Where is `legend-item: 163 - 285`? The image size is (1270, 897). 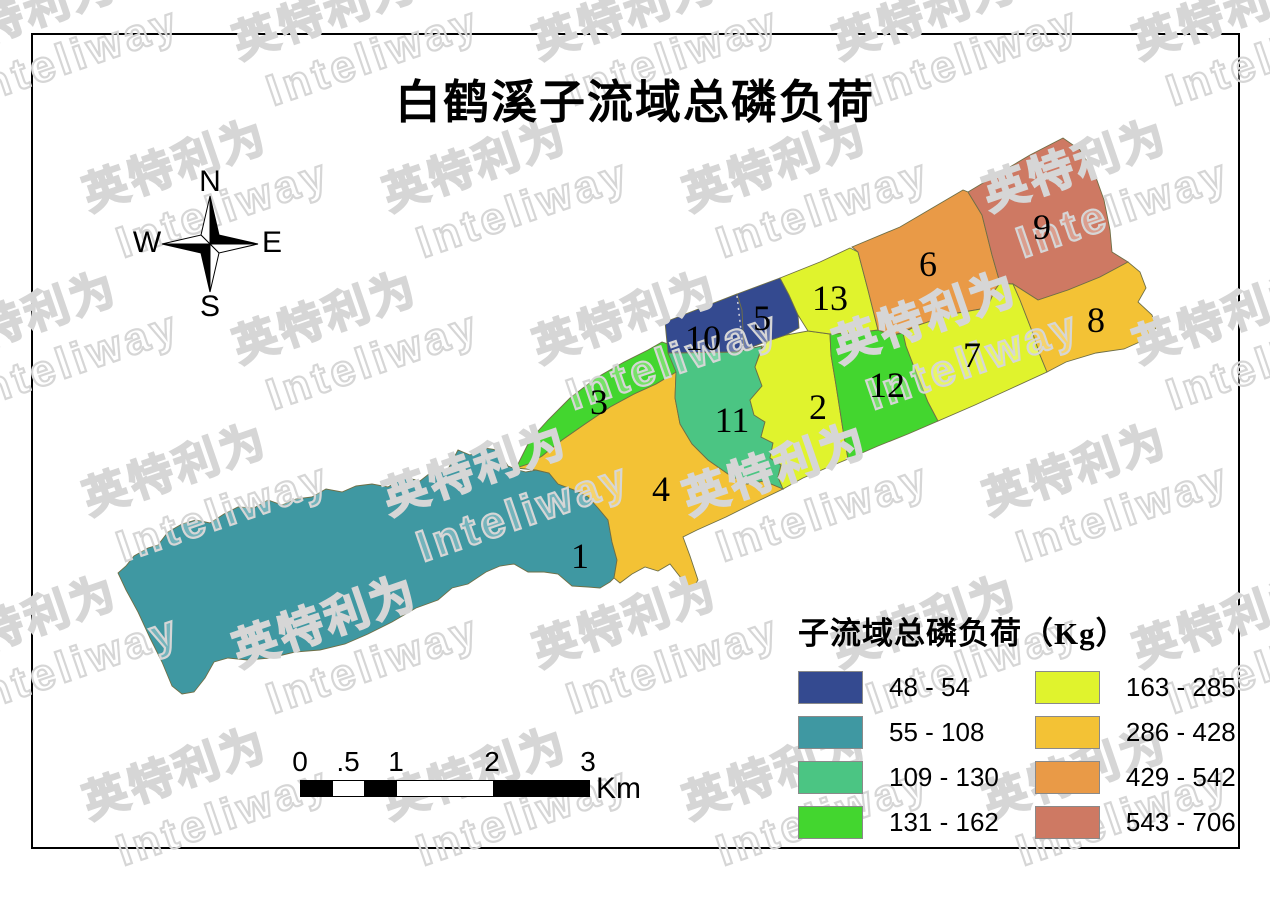
legend-item: 163 - 285 is located at coordinates (1135, 687).